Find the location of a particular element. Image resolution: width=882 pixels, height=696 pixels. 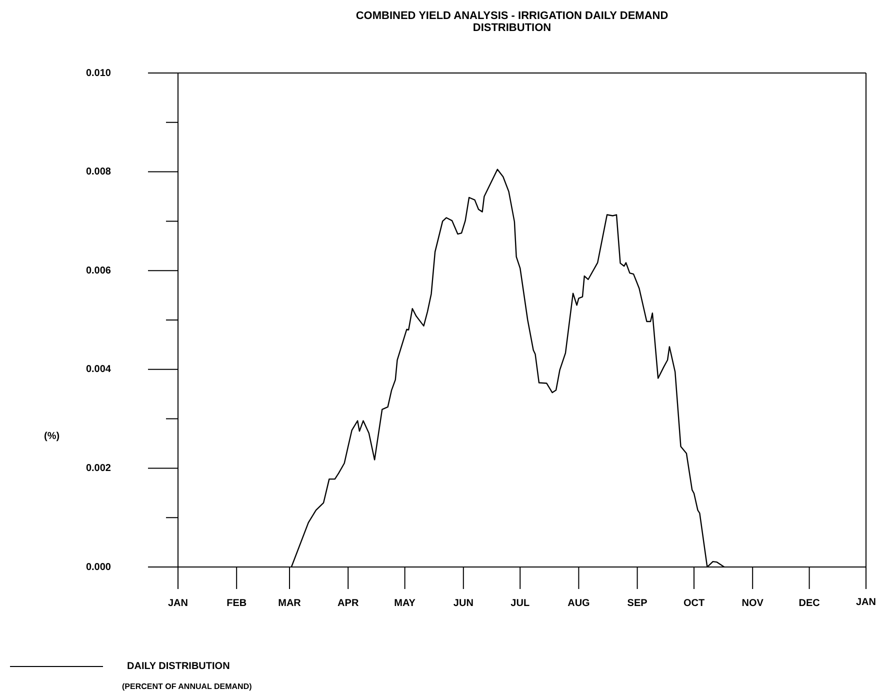

y-tick-label: 0.008 is located at coordinates (99, 172).